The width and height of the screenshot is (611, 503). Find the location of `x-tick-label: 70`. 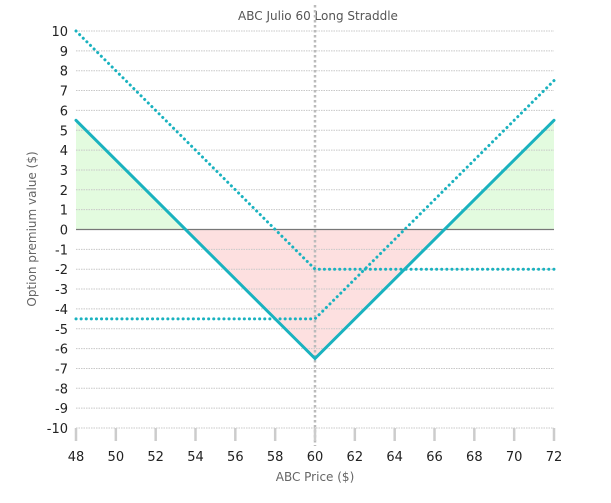

x-tick-label: 70 is located at coordinates (514, 457).